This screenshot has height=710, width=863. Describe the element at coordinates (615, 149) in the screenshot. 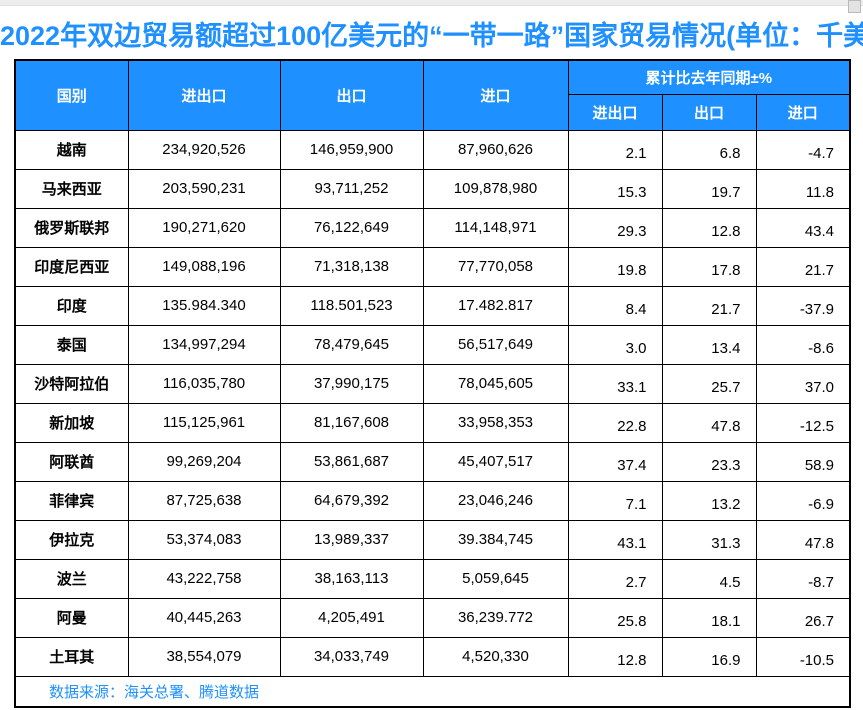

I see `yoy-total-cell: 2.1` at that location.